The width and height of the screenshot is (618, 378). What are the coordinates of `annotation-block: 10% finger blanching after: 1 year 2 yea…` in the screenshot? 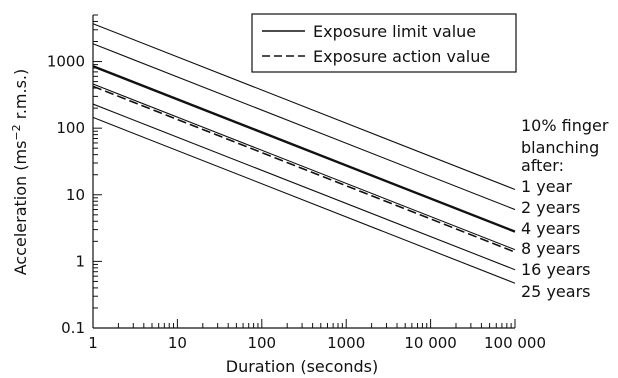 It's located at (565, 208).